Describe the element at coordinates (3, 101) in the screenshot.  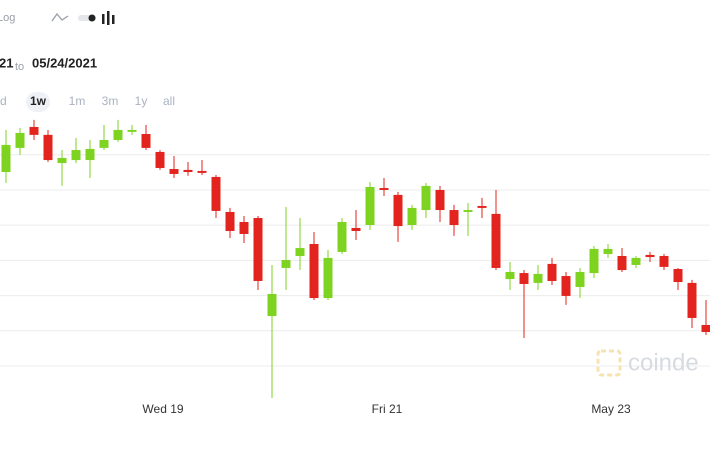
I see `period-button: 1d` at that location.